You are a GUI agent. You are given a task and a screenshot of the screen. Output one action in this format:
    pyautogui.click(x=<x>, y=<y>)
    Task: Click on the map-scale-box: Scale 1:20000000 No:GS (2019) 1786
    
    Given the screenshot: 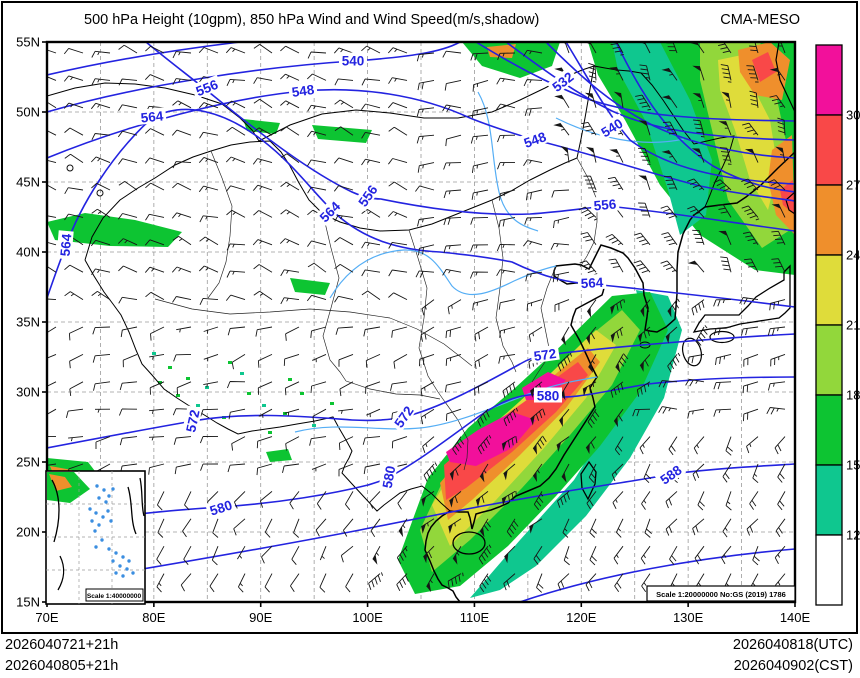 What is the action you would take?
    pyautogui.click(x=721, y=593)
    